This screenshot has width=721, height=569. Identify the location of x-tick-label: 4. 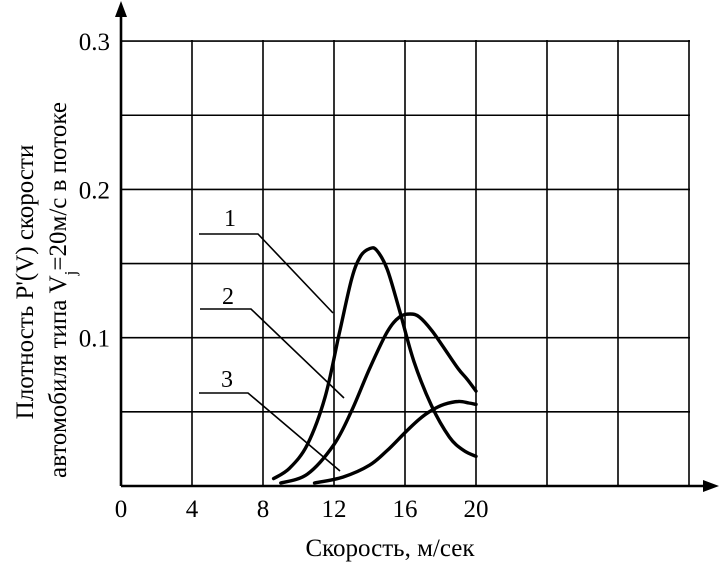
(192, 509).